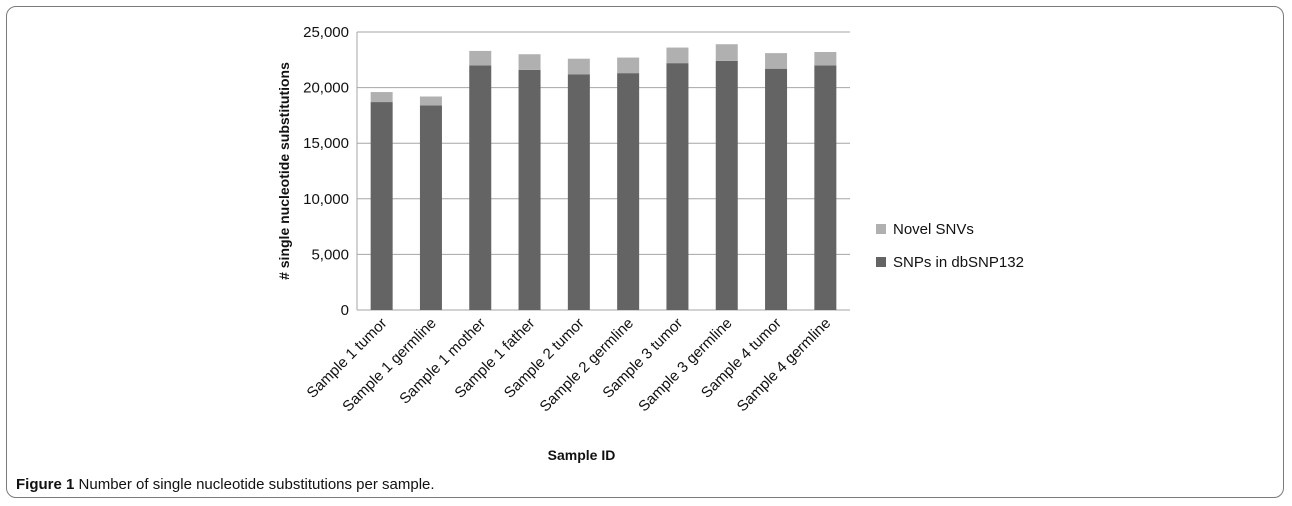  Describe the element at coordinates (326, 32) in the screenshot. I see `y-tick-label: 25,000` at that location.